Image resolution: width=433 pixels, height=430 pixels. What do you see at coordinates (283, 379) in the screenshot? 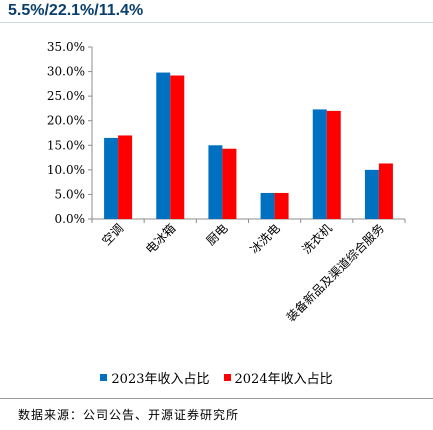
I see `legend-label-2024: 2024年收入占比` at bounding box center [283, 379].